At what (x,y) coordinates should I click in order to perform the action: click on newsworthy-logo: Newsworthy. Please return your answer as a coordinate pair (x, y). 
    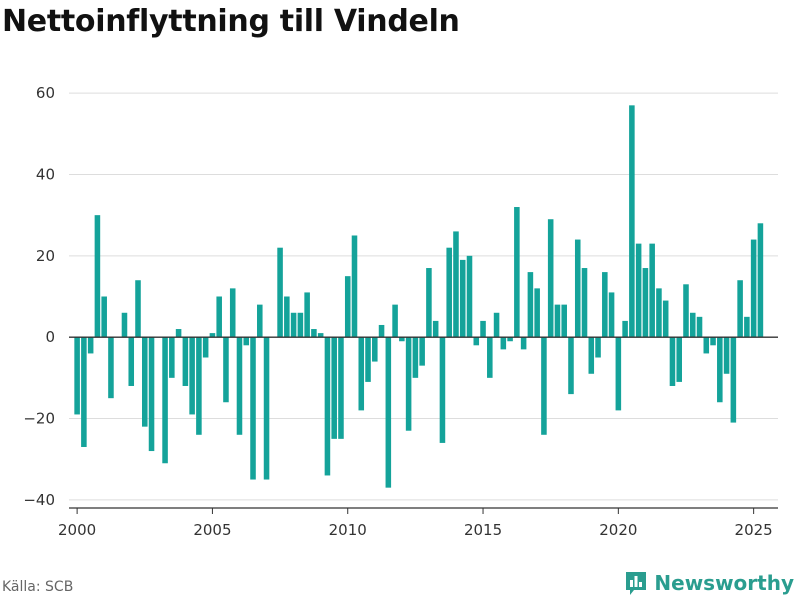
    Looking at the image, I should click on (709, 583).